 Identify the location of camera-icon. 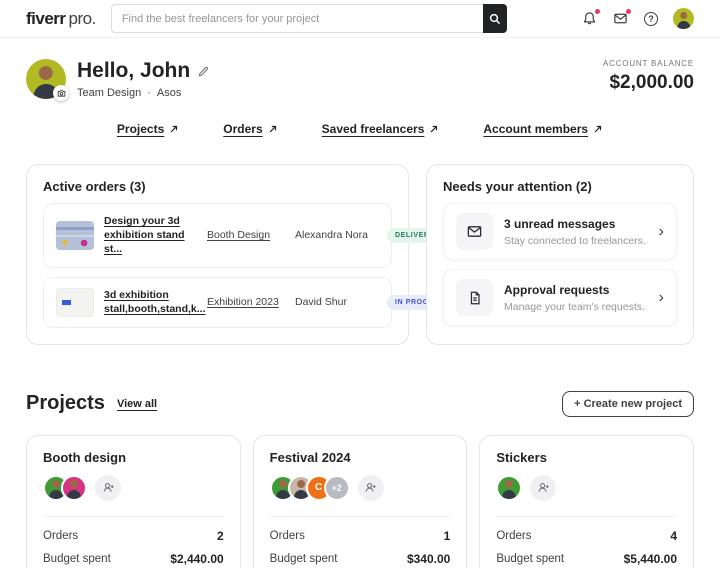
(61, 93).